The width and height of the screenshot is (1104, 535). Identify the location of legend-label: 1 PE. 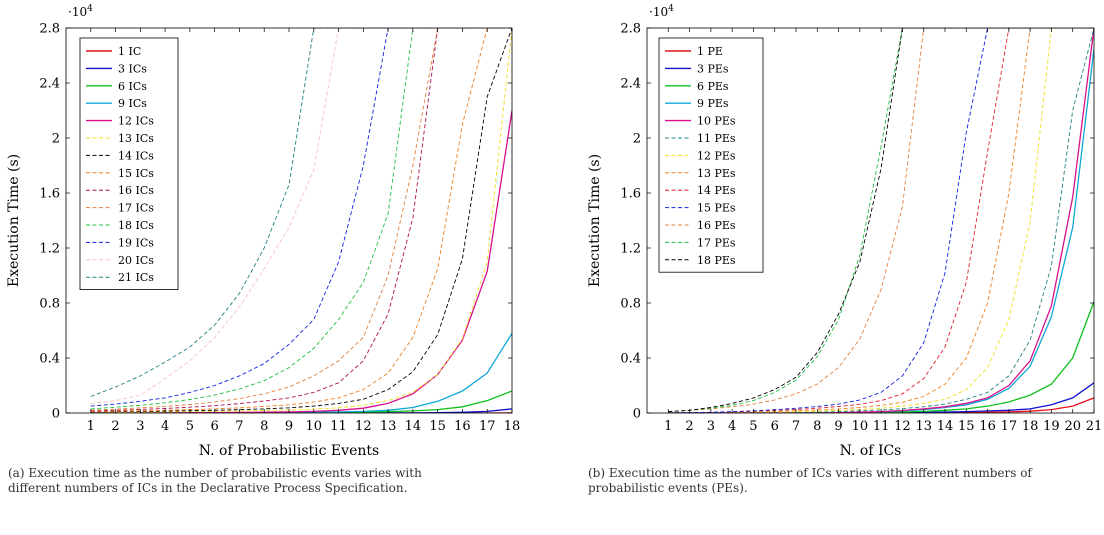
(710, 51).